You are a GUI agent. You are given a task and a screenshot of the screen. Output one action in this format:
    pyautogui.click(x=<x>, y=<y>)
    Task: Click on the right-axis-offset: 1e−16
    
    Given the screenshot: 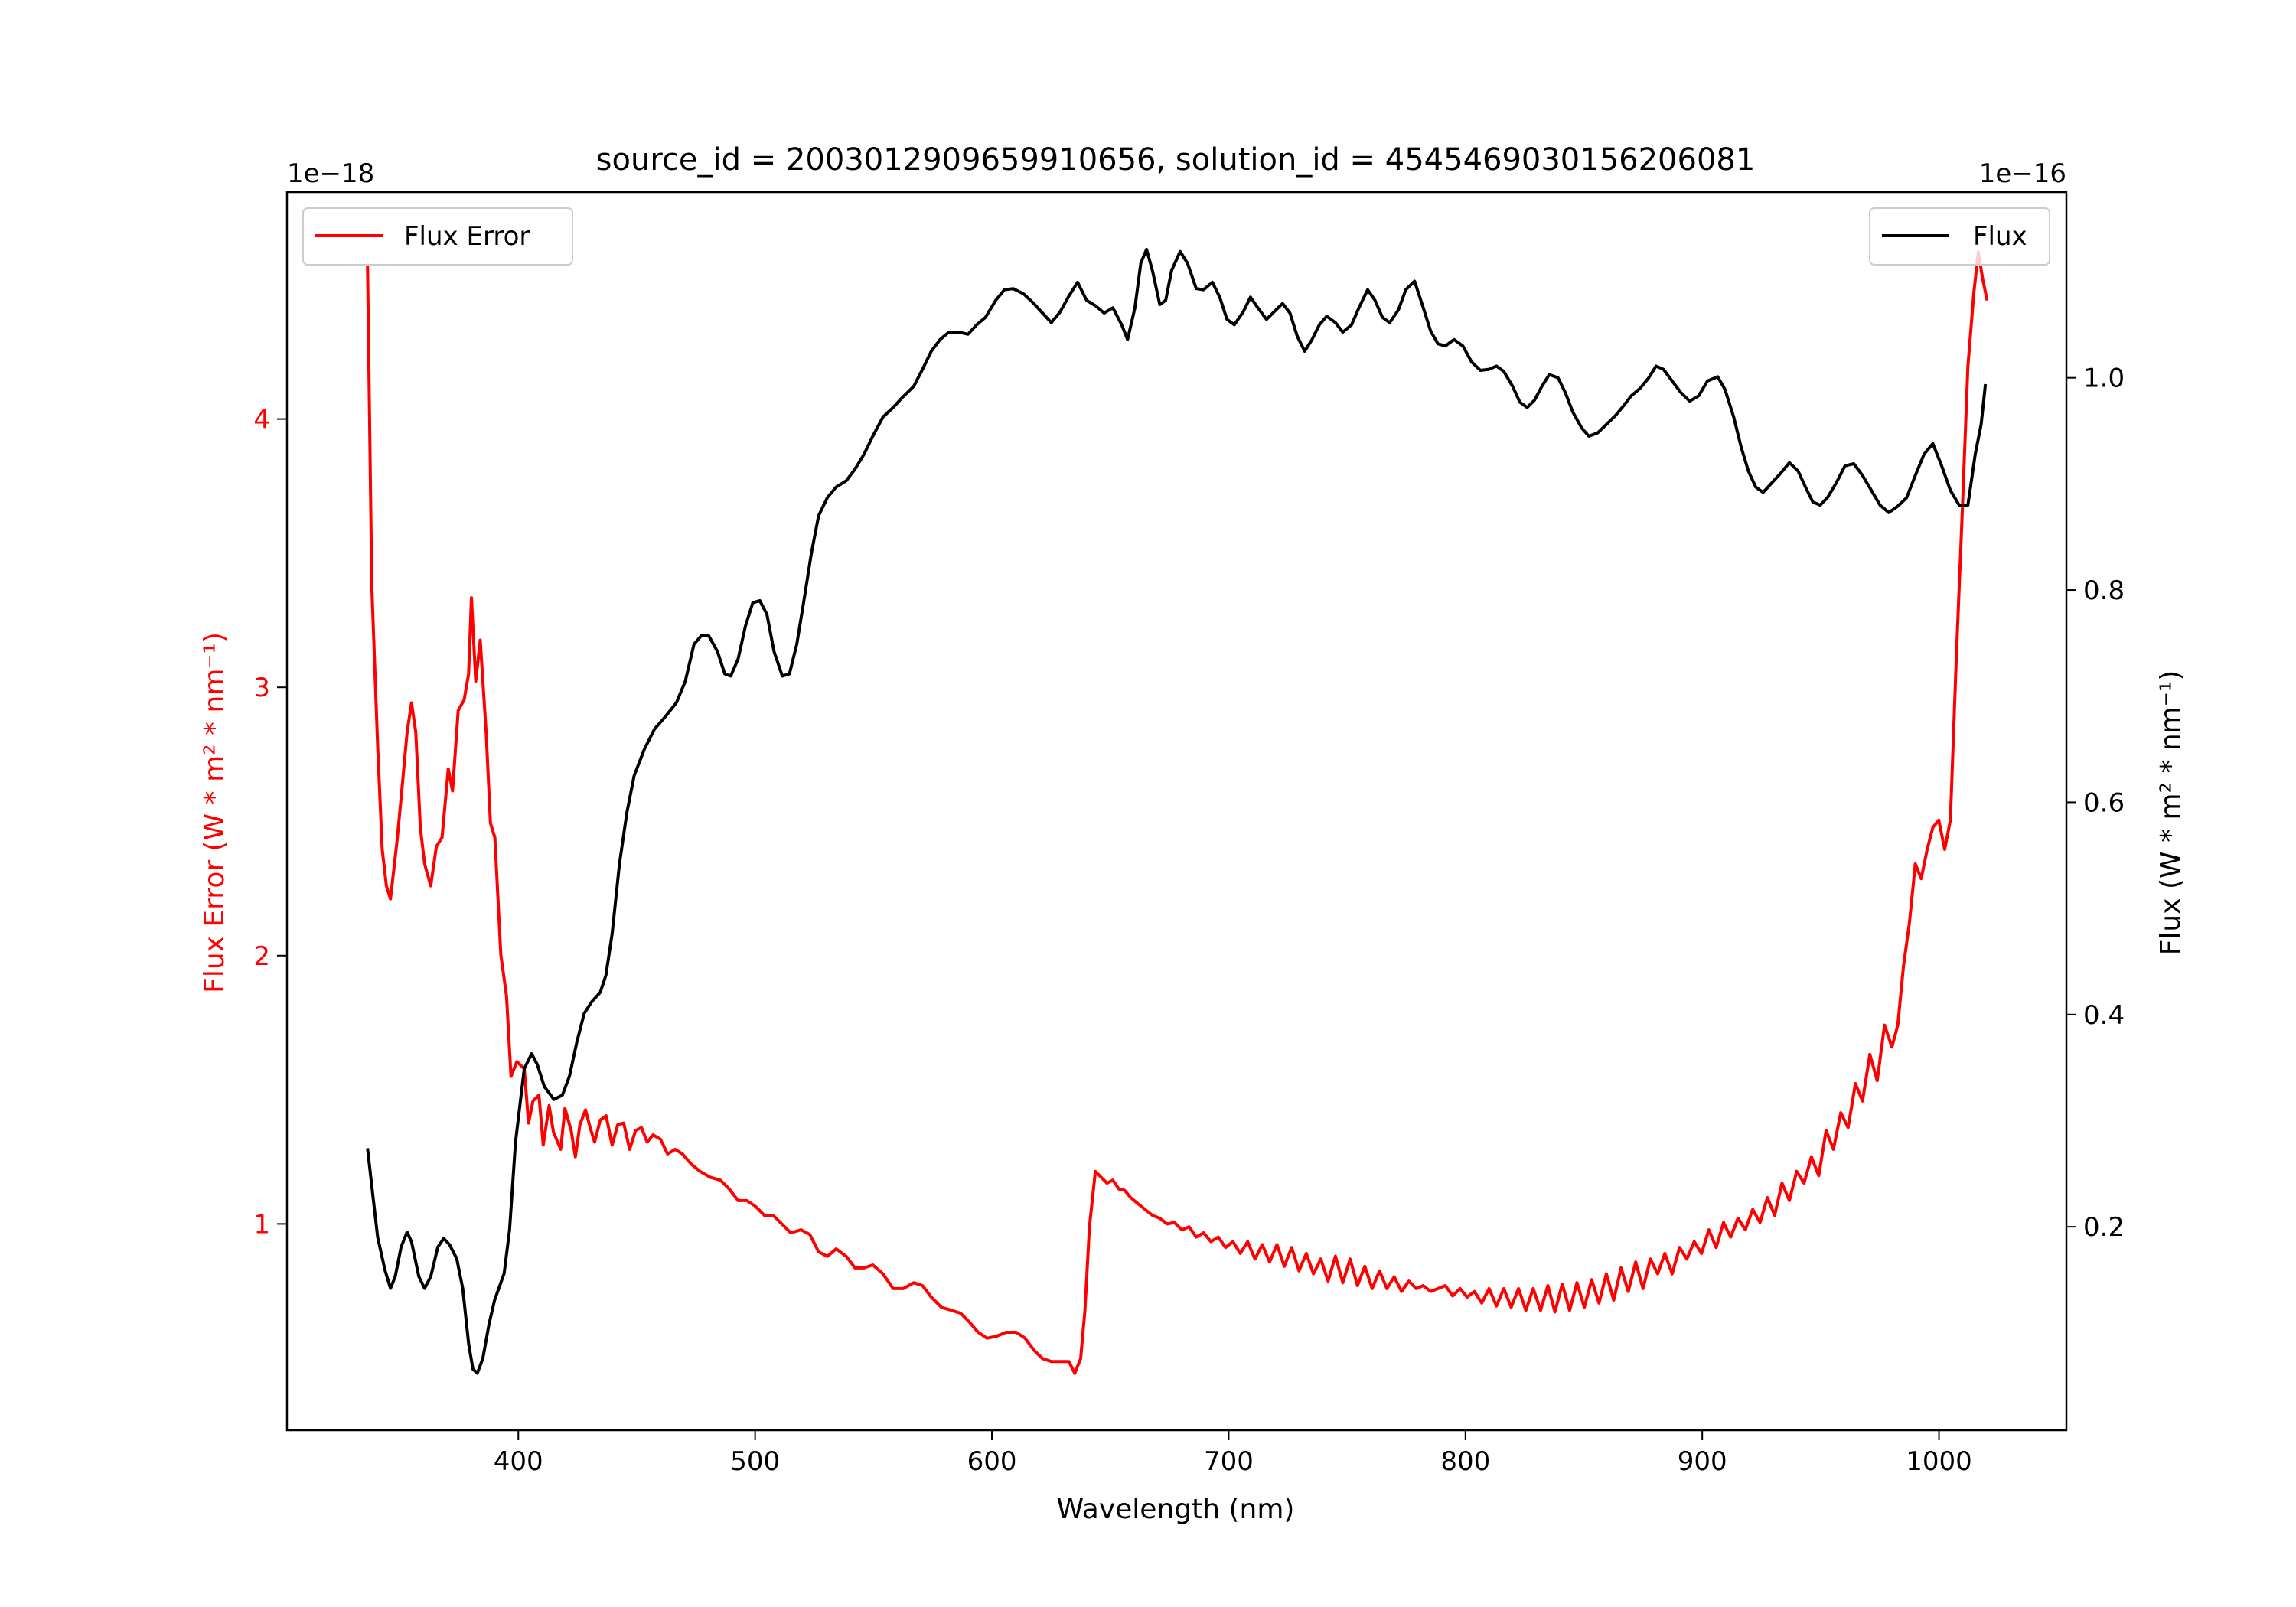 What is the action you would take?
    pyautogui.click(x=2022, y=173)
    